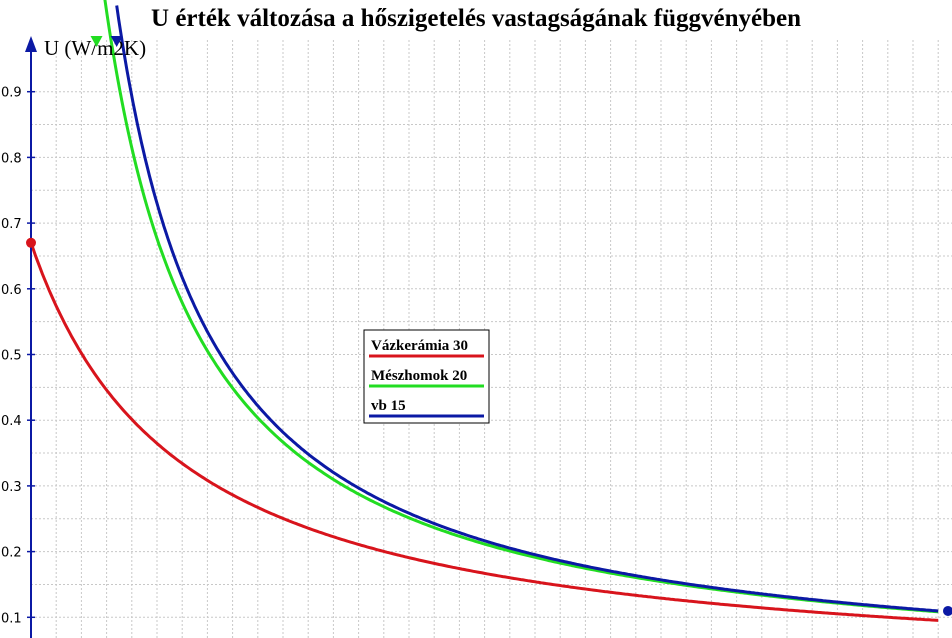  I want to click on y-tick-label: 0.1, so click(11, 618).